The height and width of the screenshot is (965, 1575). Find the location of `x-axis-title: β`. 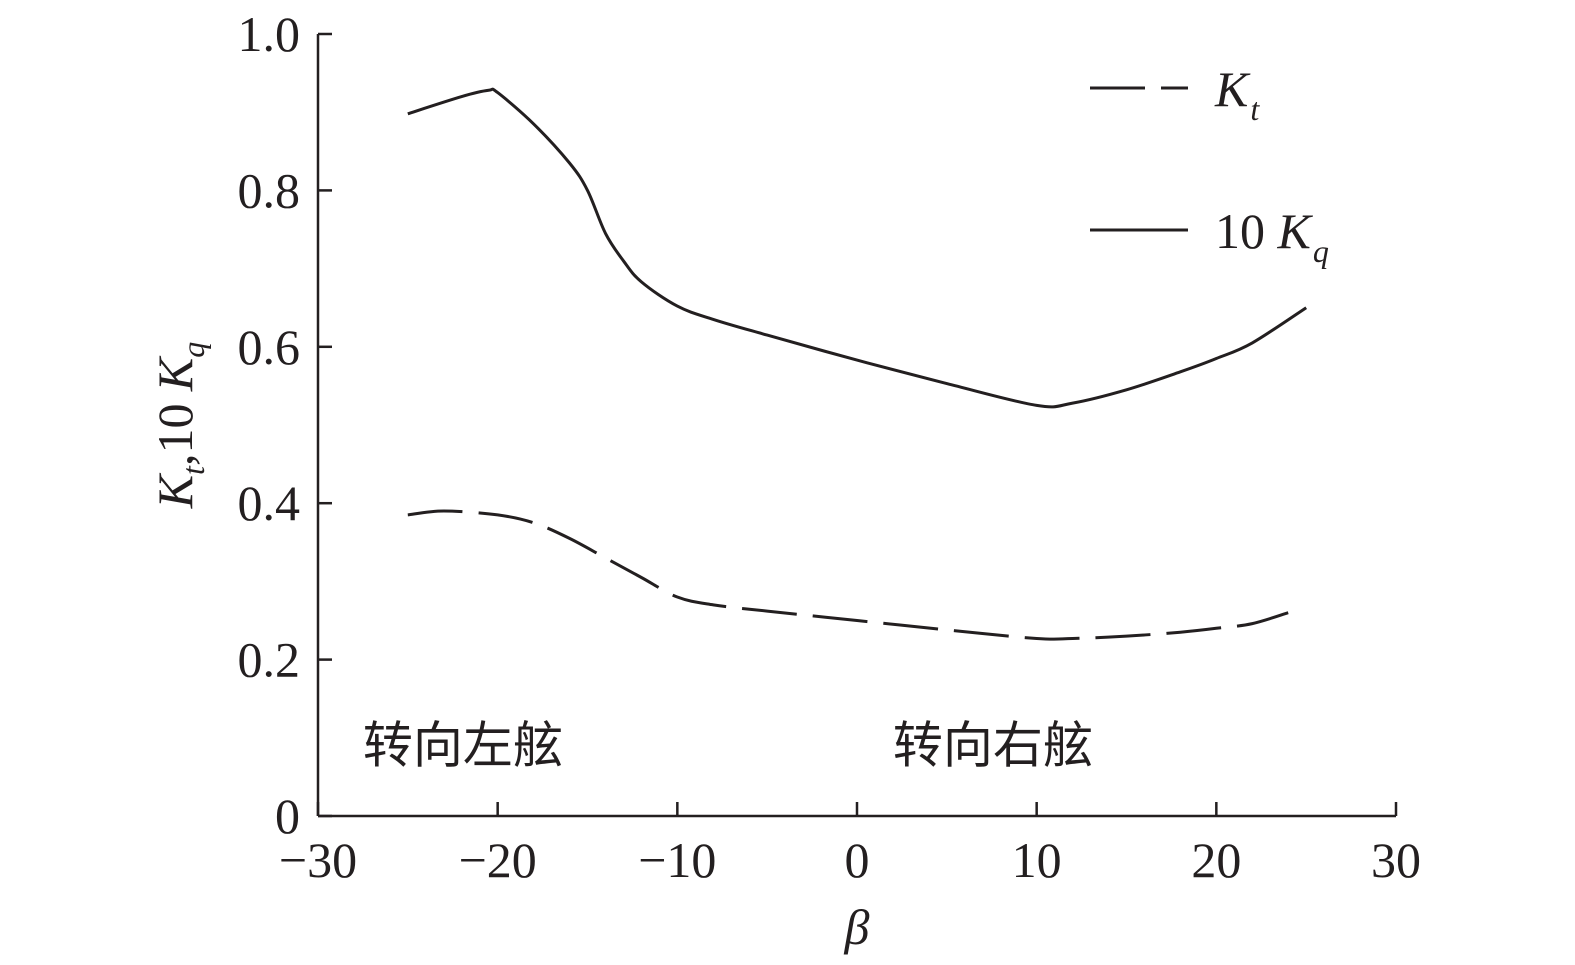

x-axis-title: β is located at coordinates (857, 927).